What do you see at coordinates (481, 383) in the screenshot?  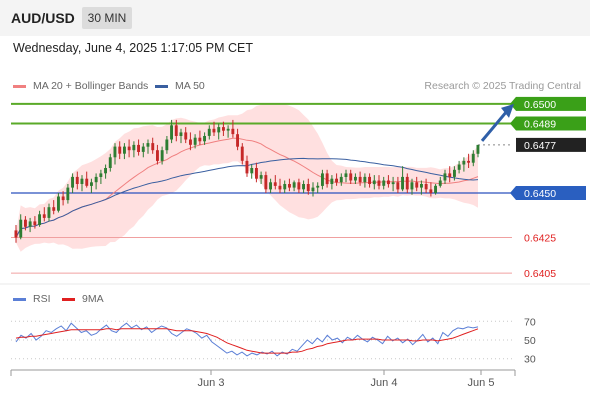 I see `x-tick-label-2: Jun 5` at bounding box center [481, 383].